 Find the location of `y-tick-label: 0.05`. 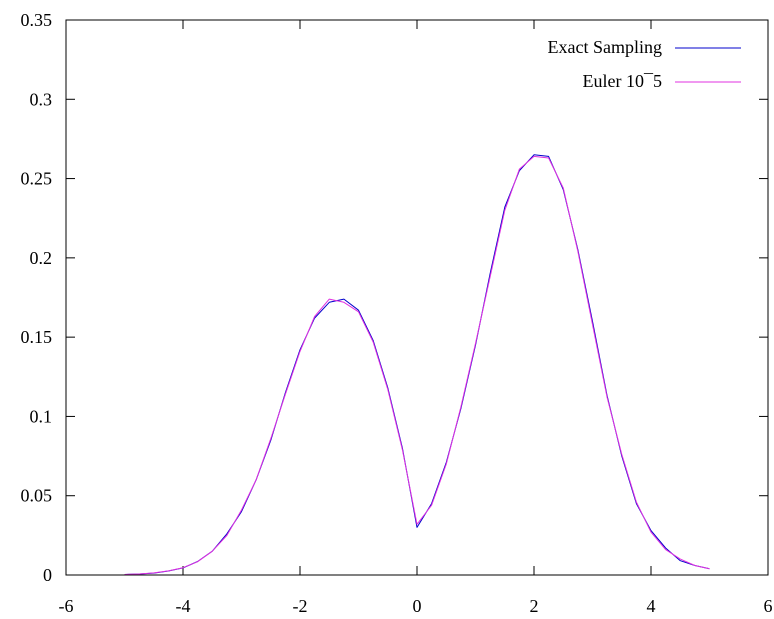

y-tick-label: 0.05 is located at coordinates (37, 496).